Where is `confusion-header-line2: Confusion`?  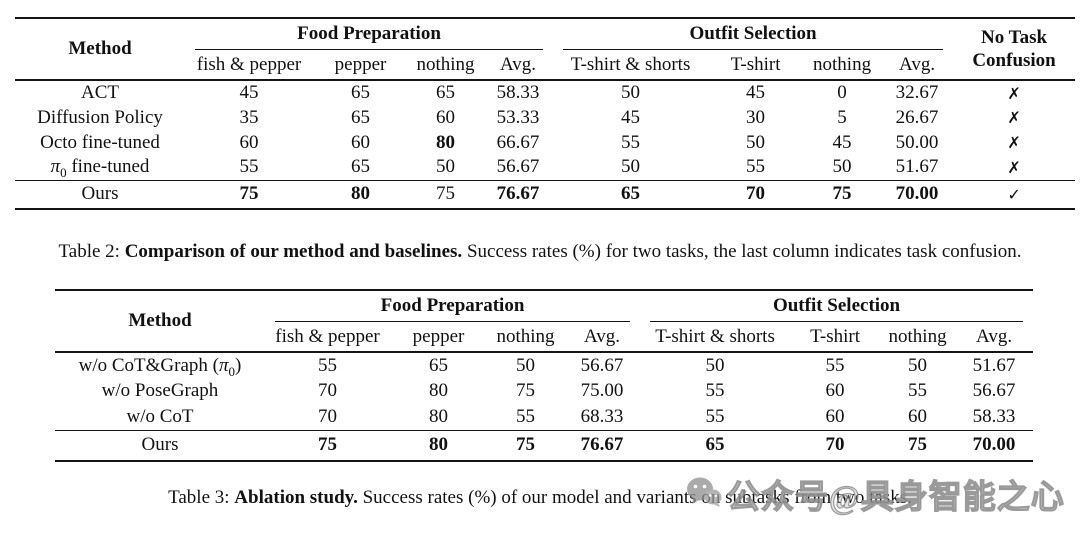 confusion-header-line2: Confusion is located at coordinates (1014, 60).